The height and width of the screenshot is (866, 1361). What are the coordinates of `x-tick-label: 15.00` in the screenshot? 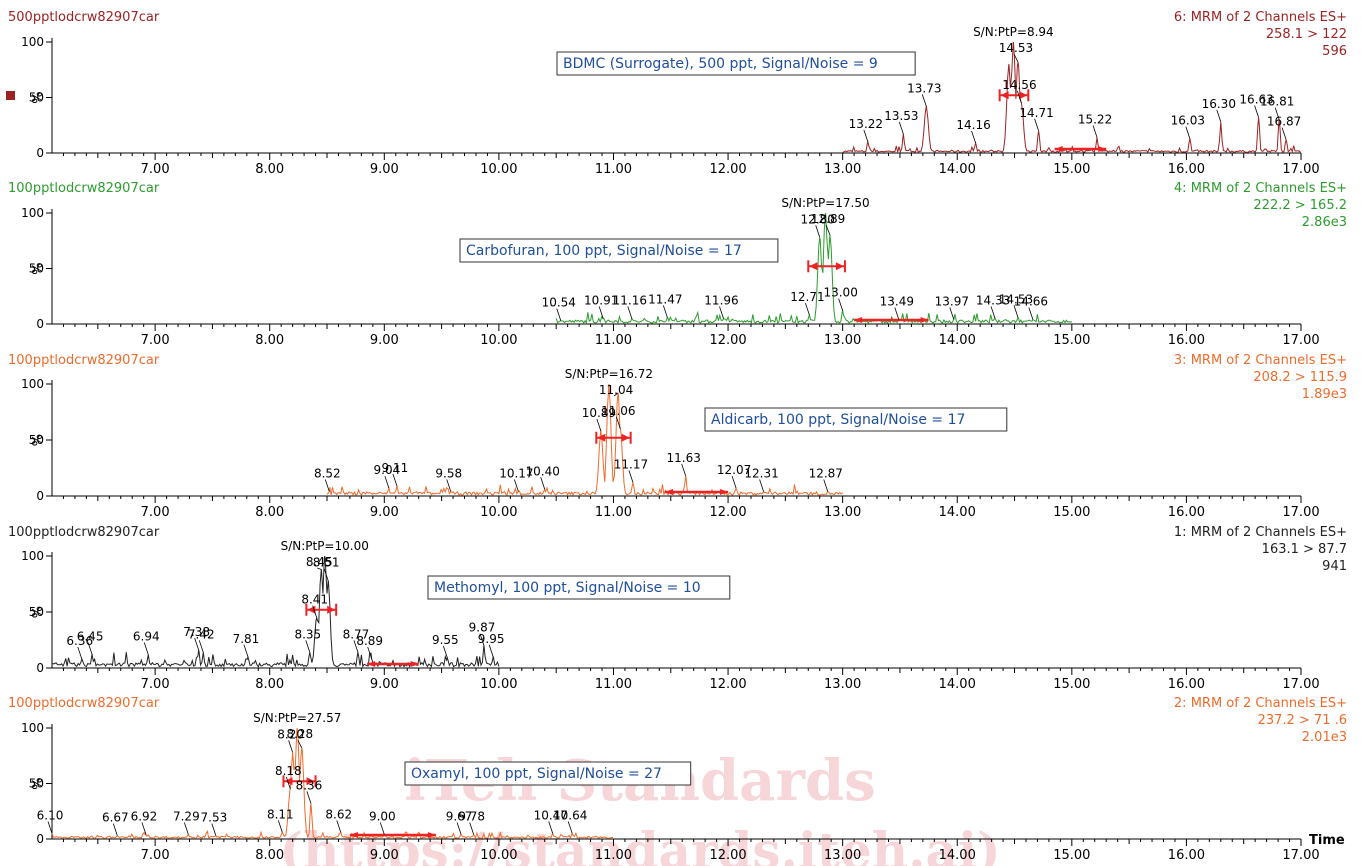 It's located at (1071, 684).